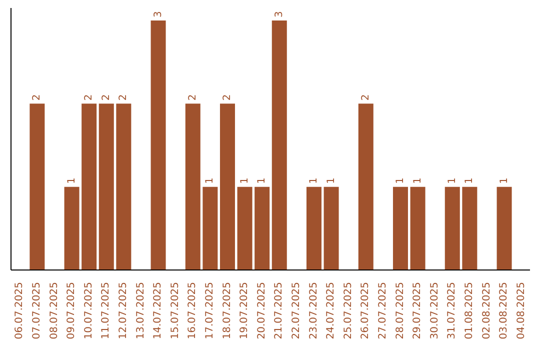 This screenshot has width=540, height=340. What do you see at coordinates (279, 311) in the screenshot?
I see `x-tick-label: 21.07.2025` at bounding box center [279, 311].